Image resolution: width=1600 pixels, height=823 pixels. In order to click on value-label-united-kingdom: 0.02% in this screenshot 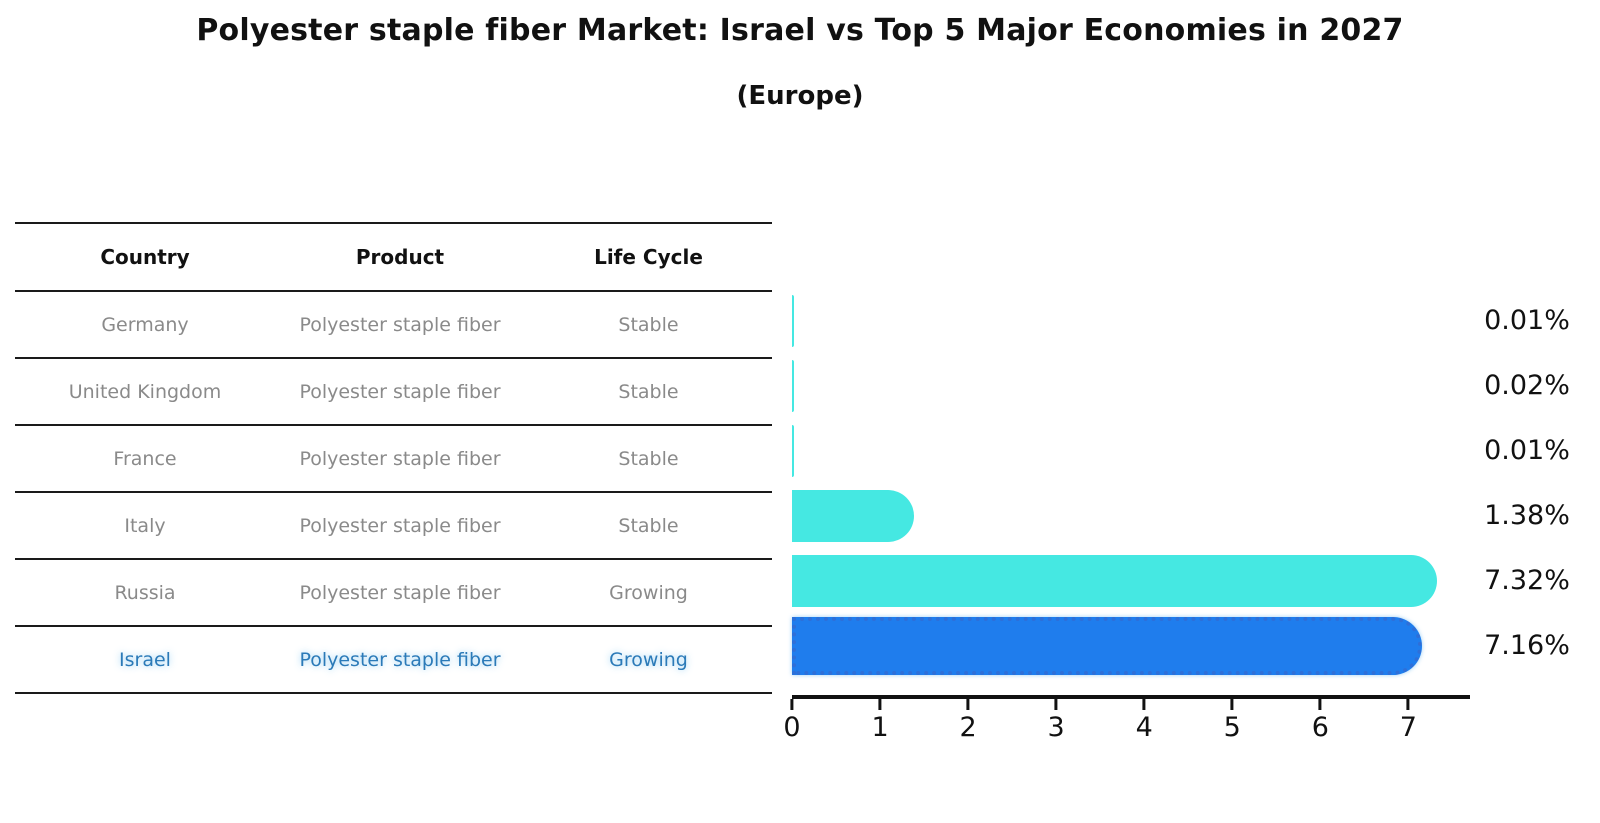, I will do `click(1527, 385)`.